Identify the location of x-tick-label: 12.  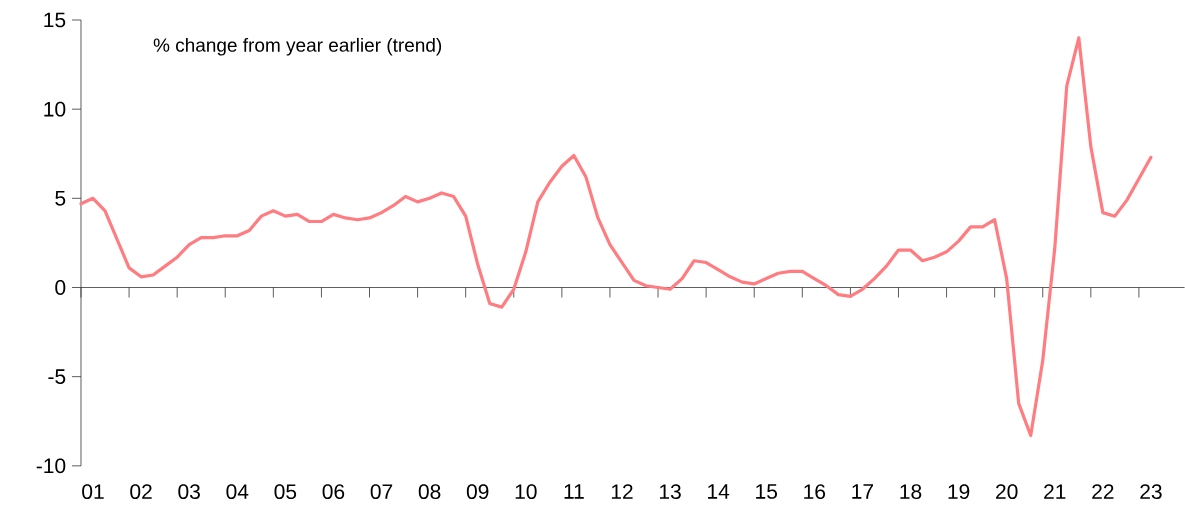
(622, 491).